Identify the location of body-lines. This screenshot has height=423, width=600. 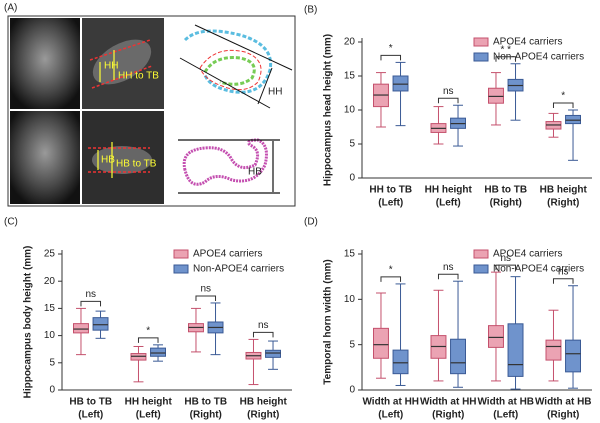
(229, 166).